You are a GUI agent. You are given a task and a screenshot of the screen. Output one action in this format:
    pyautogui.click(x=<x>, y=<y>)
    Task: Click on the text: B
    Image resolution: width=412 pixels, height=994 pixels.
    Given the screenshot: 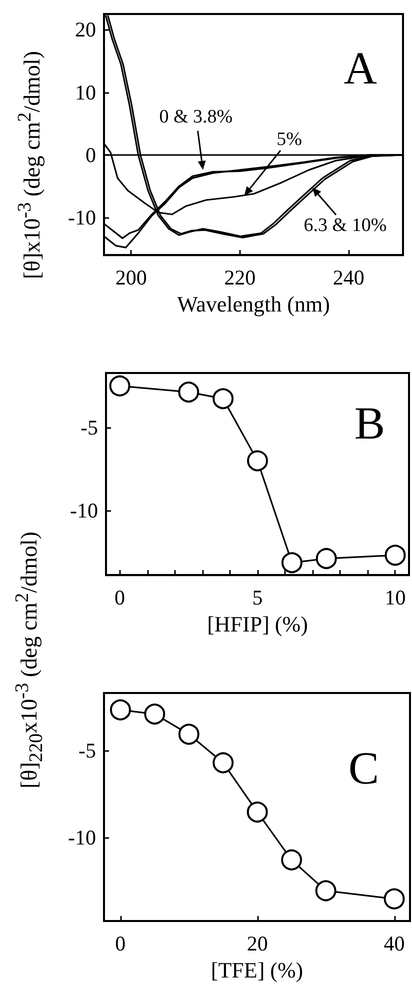 What is the action you would take?
    pyautogui.click(x=370, y=423)
    